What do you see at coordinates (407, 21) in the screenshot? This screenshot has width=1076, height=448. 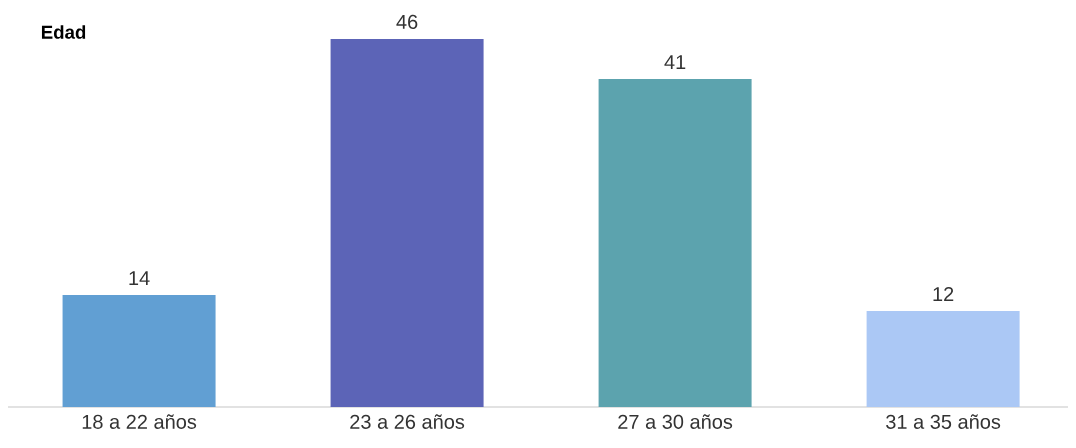 I see `data-label: 46` at bounding box center [407, 21].